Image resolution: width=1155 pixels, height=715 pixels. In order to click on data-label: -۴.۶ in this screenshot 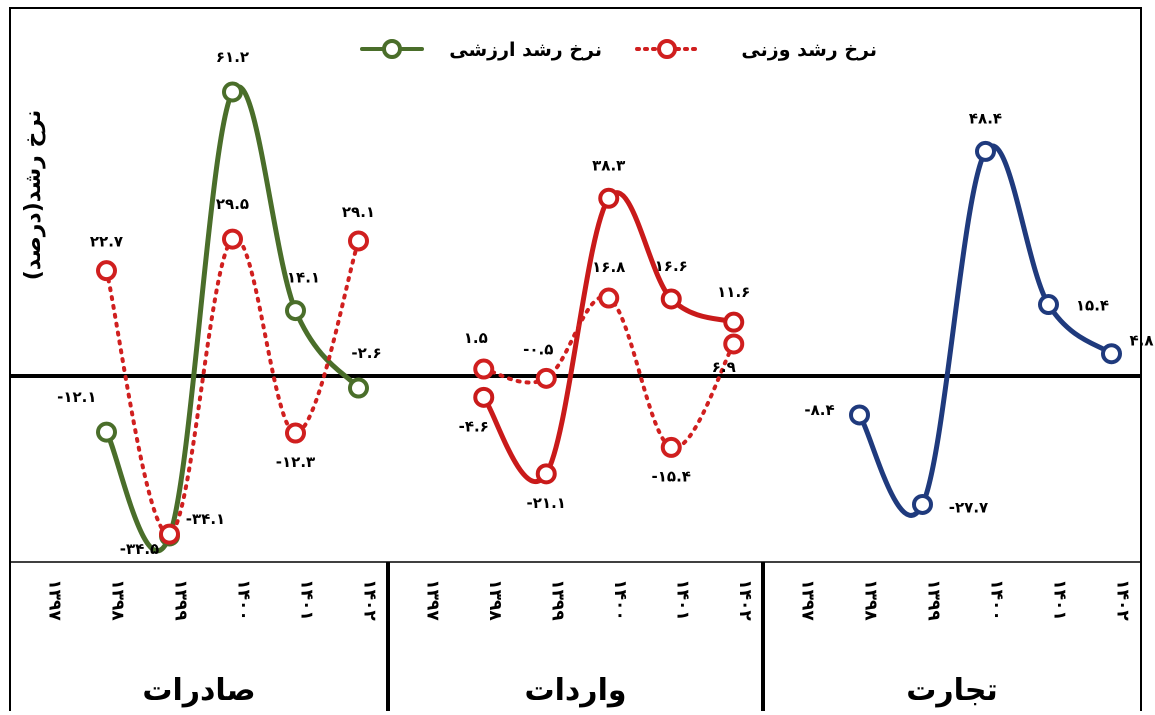, I will do `click(474, 426)`.